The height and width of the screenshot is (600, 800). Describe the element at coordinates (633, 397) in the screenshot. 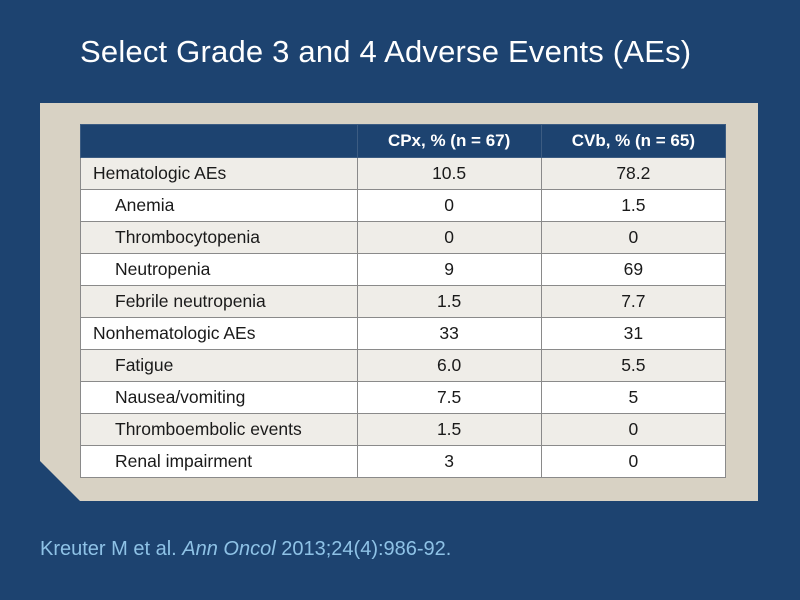

I see `cvb-value: 5` at that location.